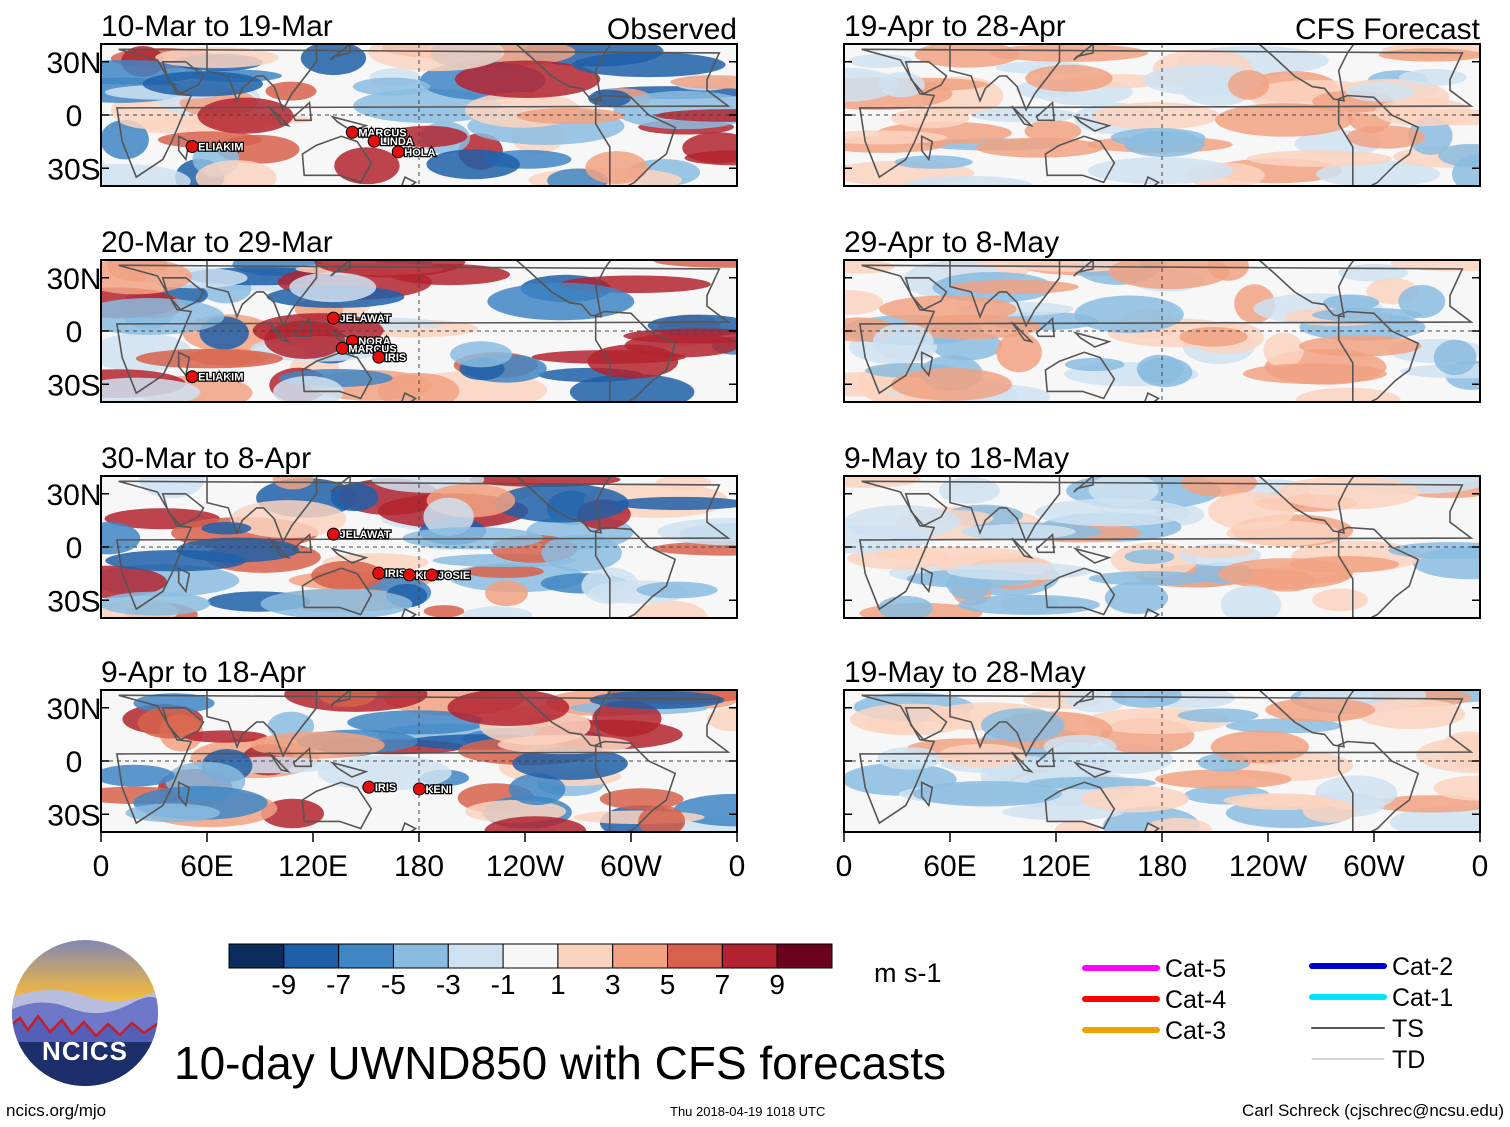 This screenshot has height=1127, width=1510. I want to click on panel-title: 19-Apr to 28-Apr, so click(955, 26).